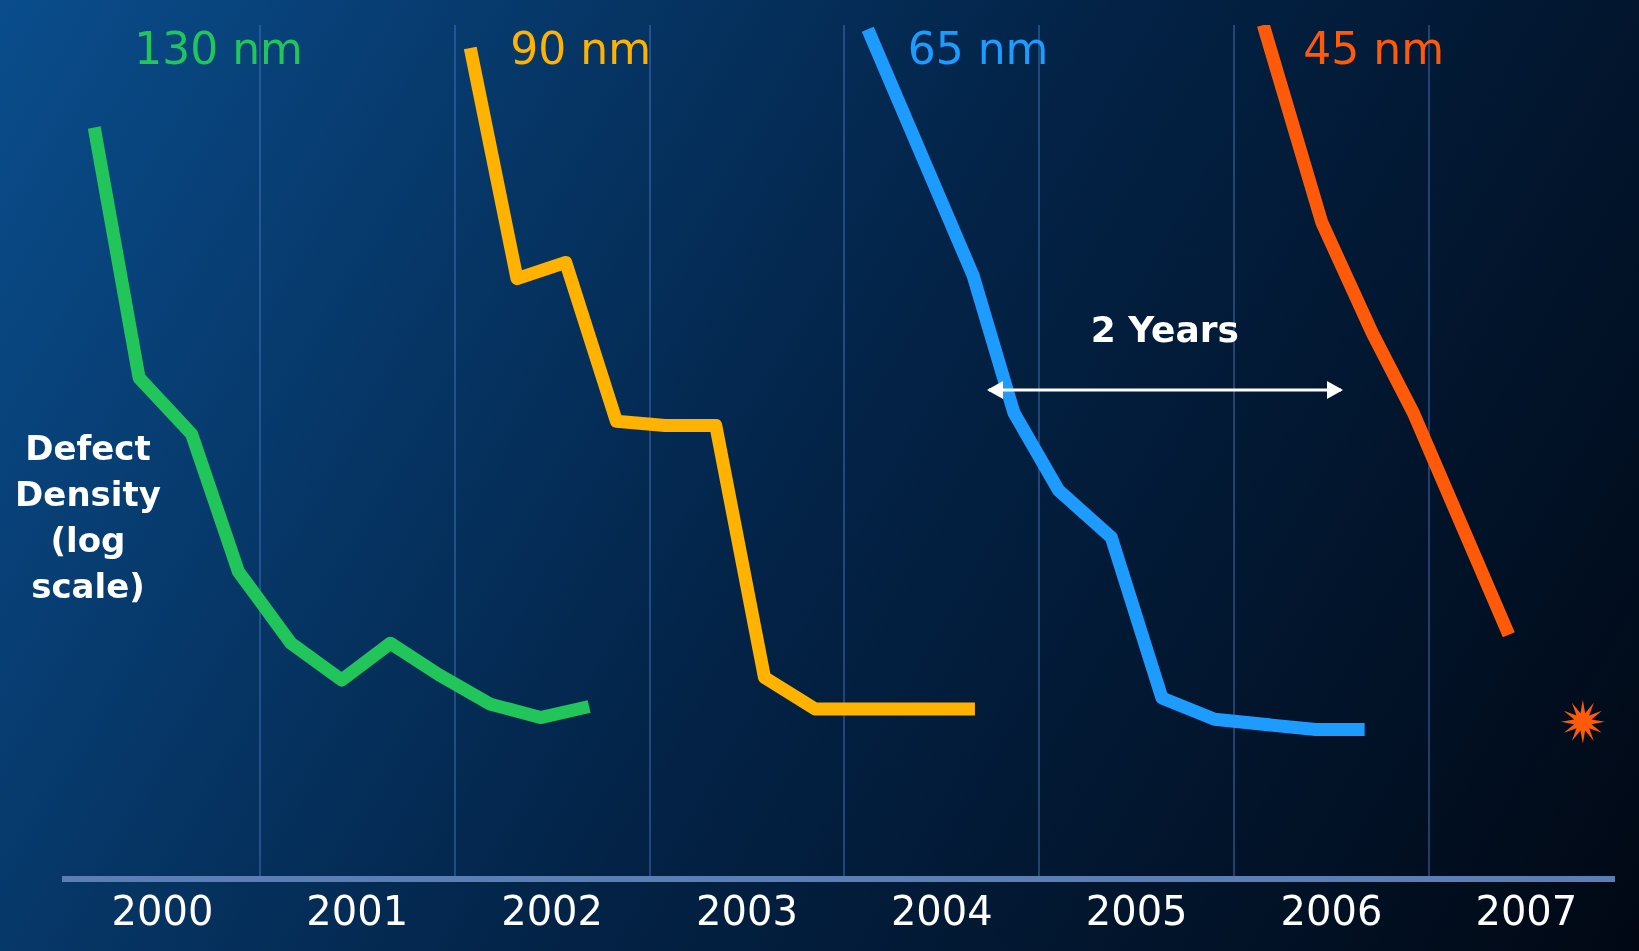  Describe the element at coordinates (1374, 49) in the screenshot. I see `series-label: 45 nm` at that location.